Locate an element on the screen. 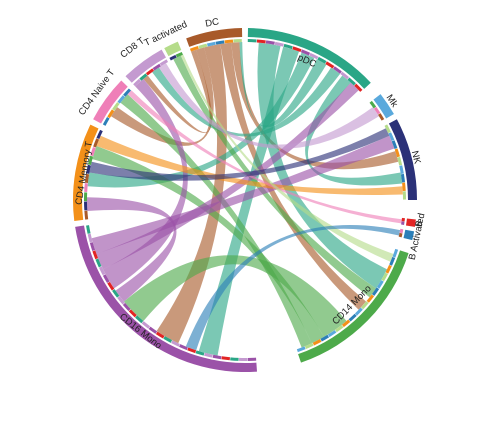  chord-ribbon-cd14-cd16 is located at coordinates (235, 296).